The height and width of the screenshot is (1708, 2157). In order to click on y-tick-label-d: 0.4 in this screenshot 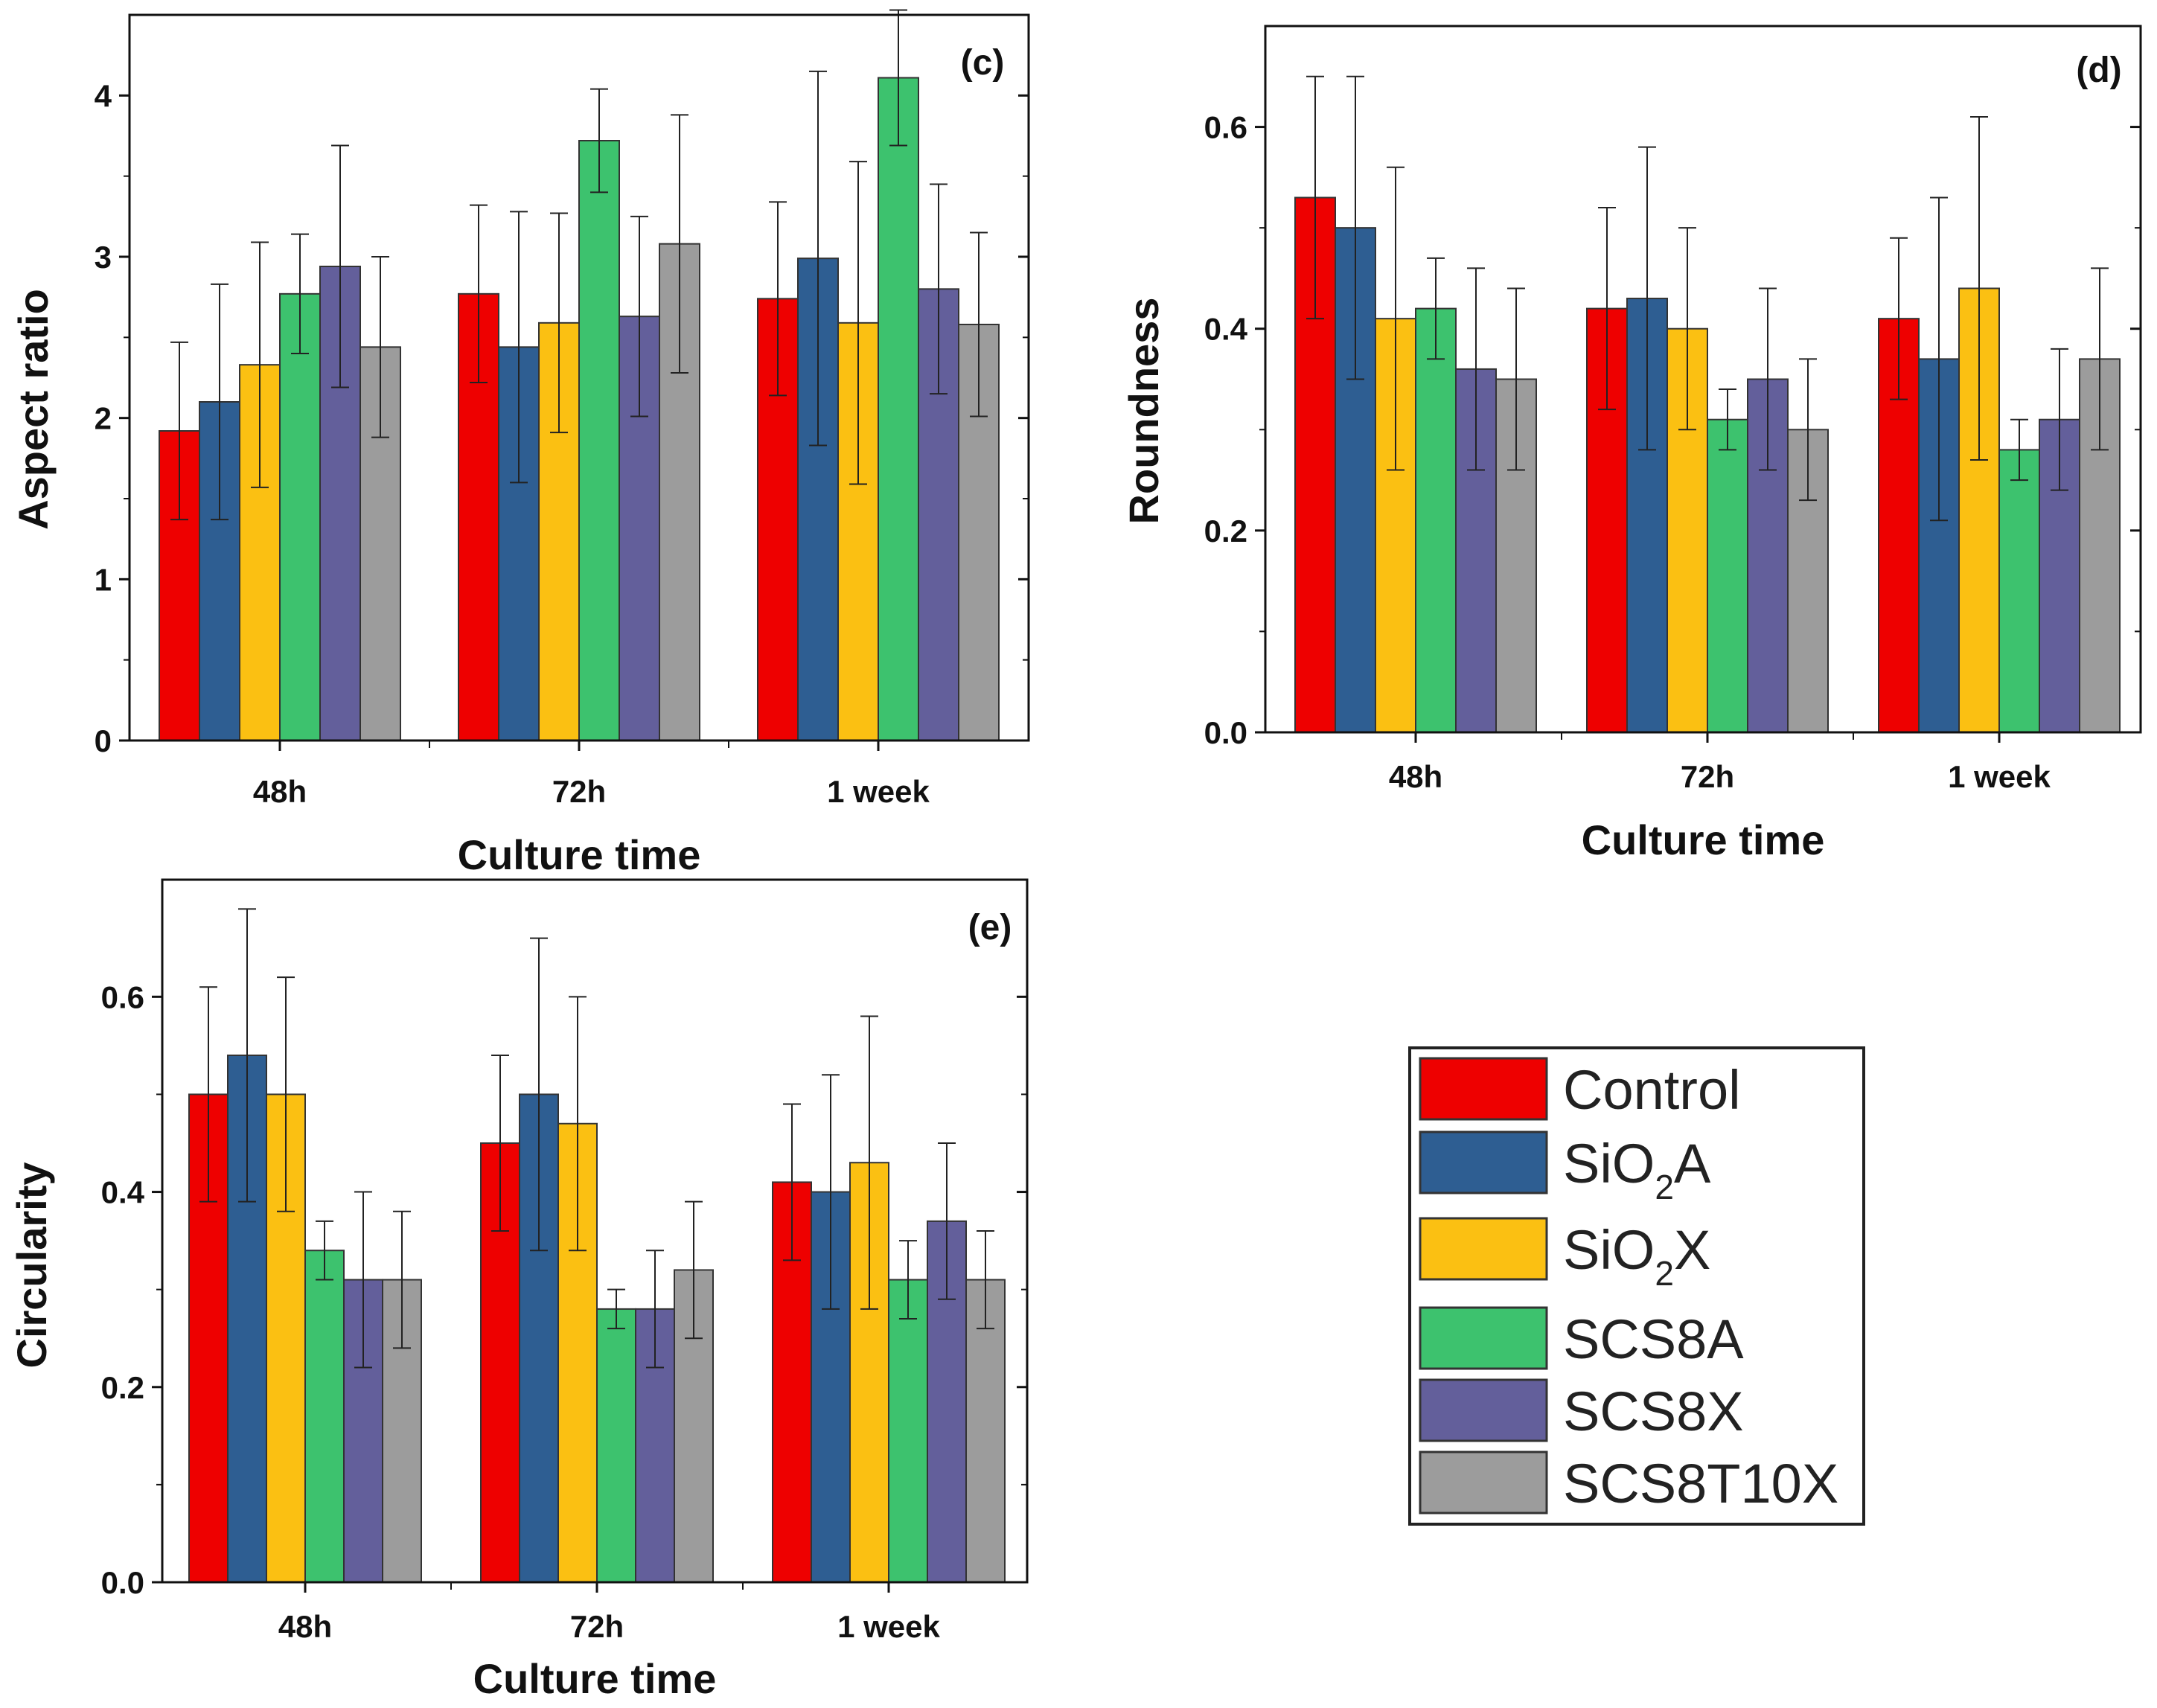, I will do `click(1226, 329)`.